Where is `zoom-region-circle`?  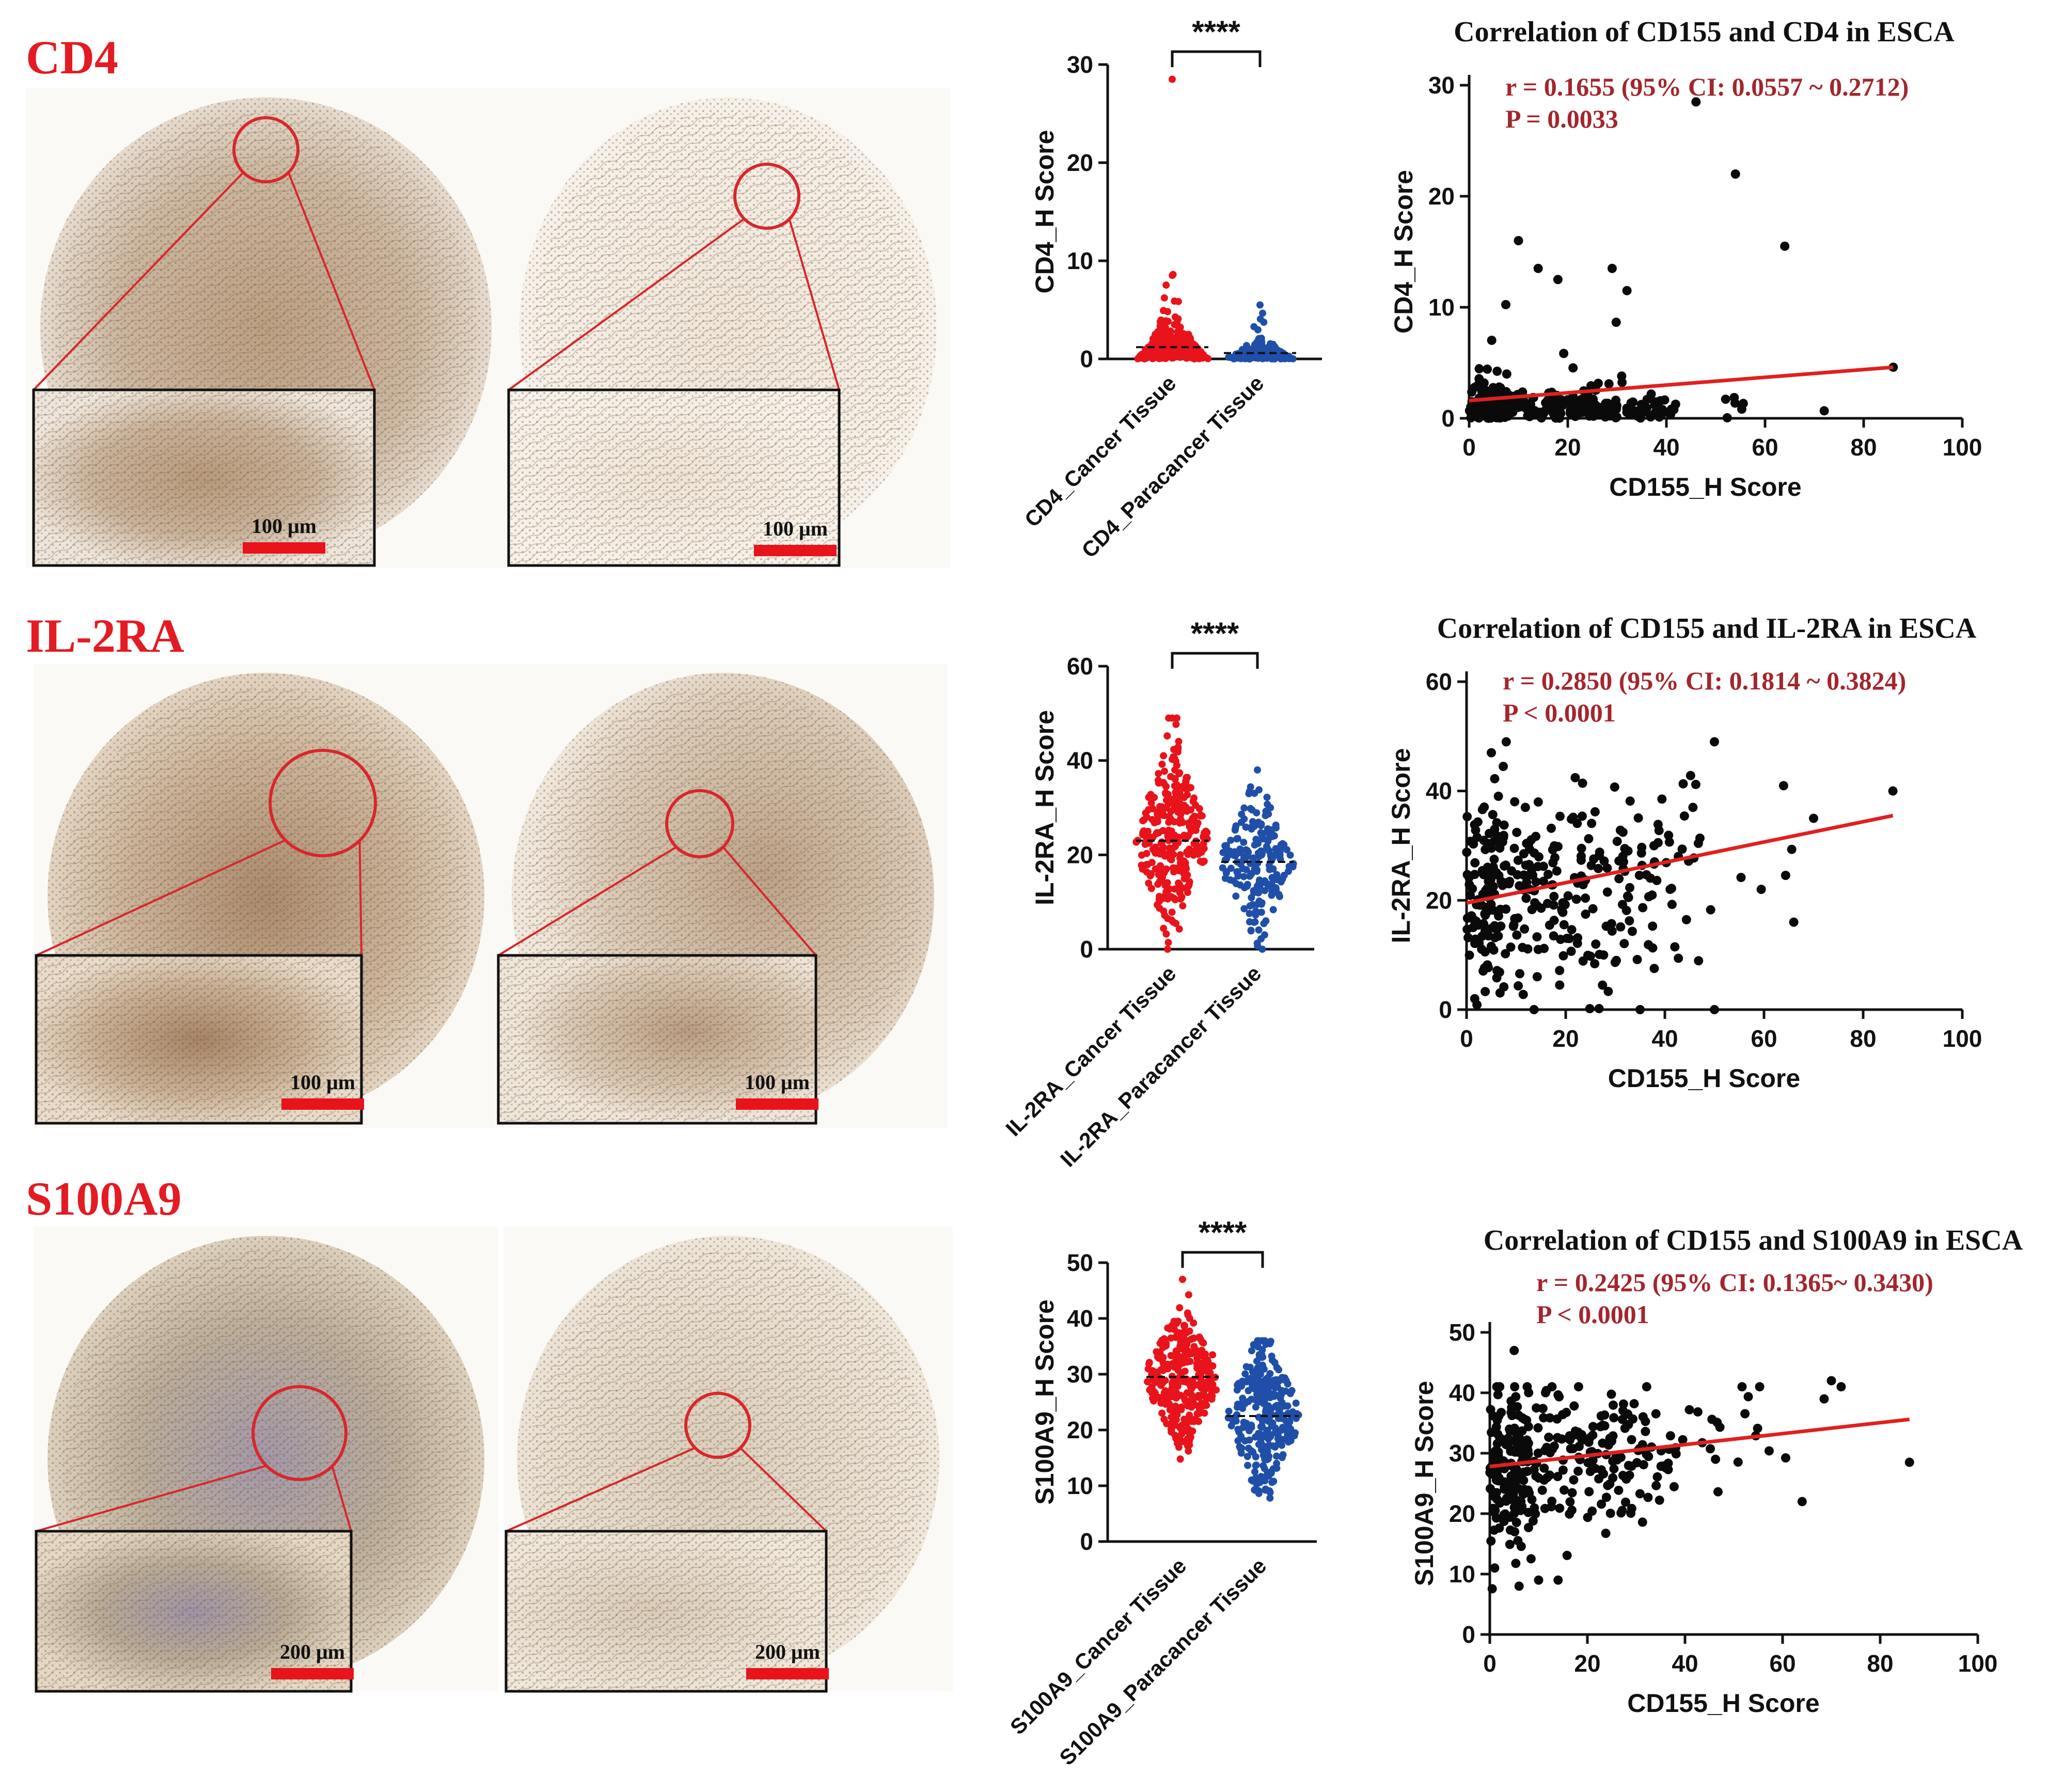 zoom-region-circle is located at coordinates (717, 1425).